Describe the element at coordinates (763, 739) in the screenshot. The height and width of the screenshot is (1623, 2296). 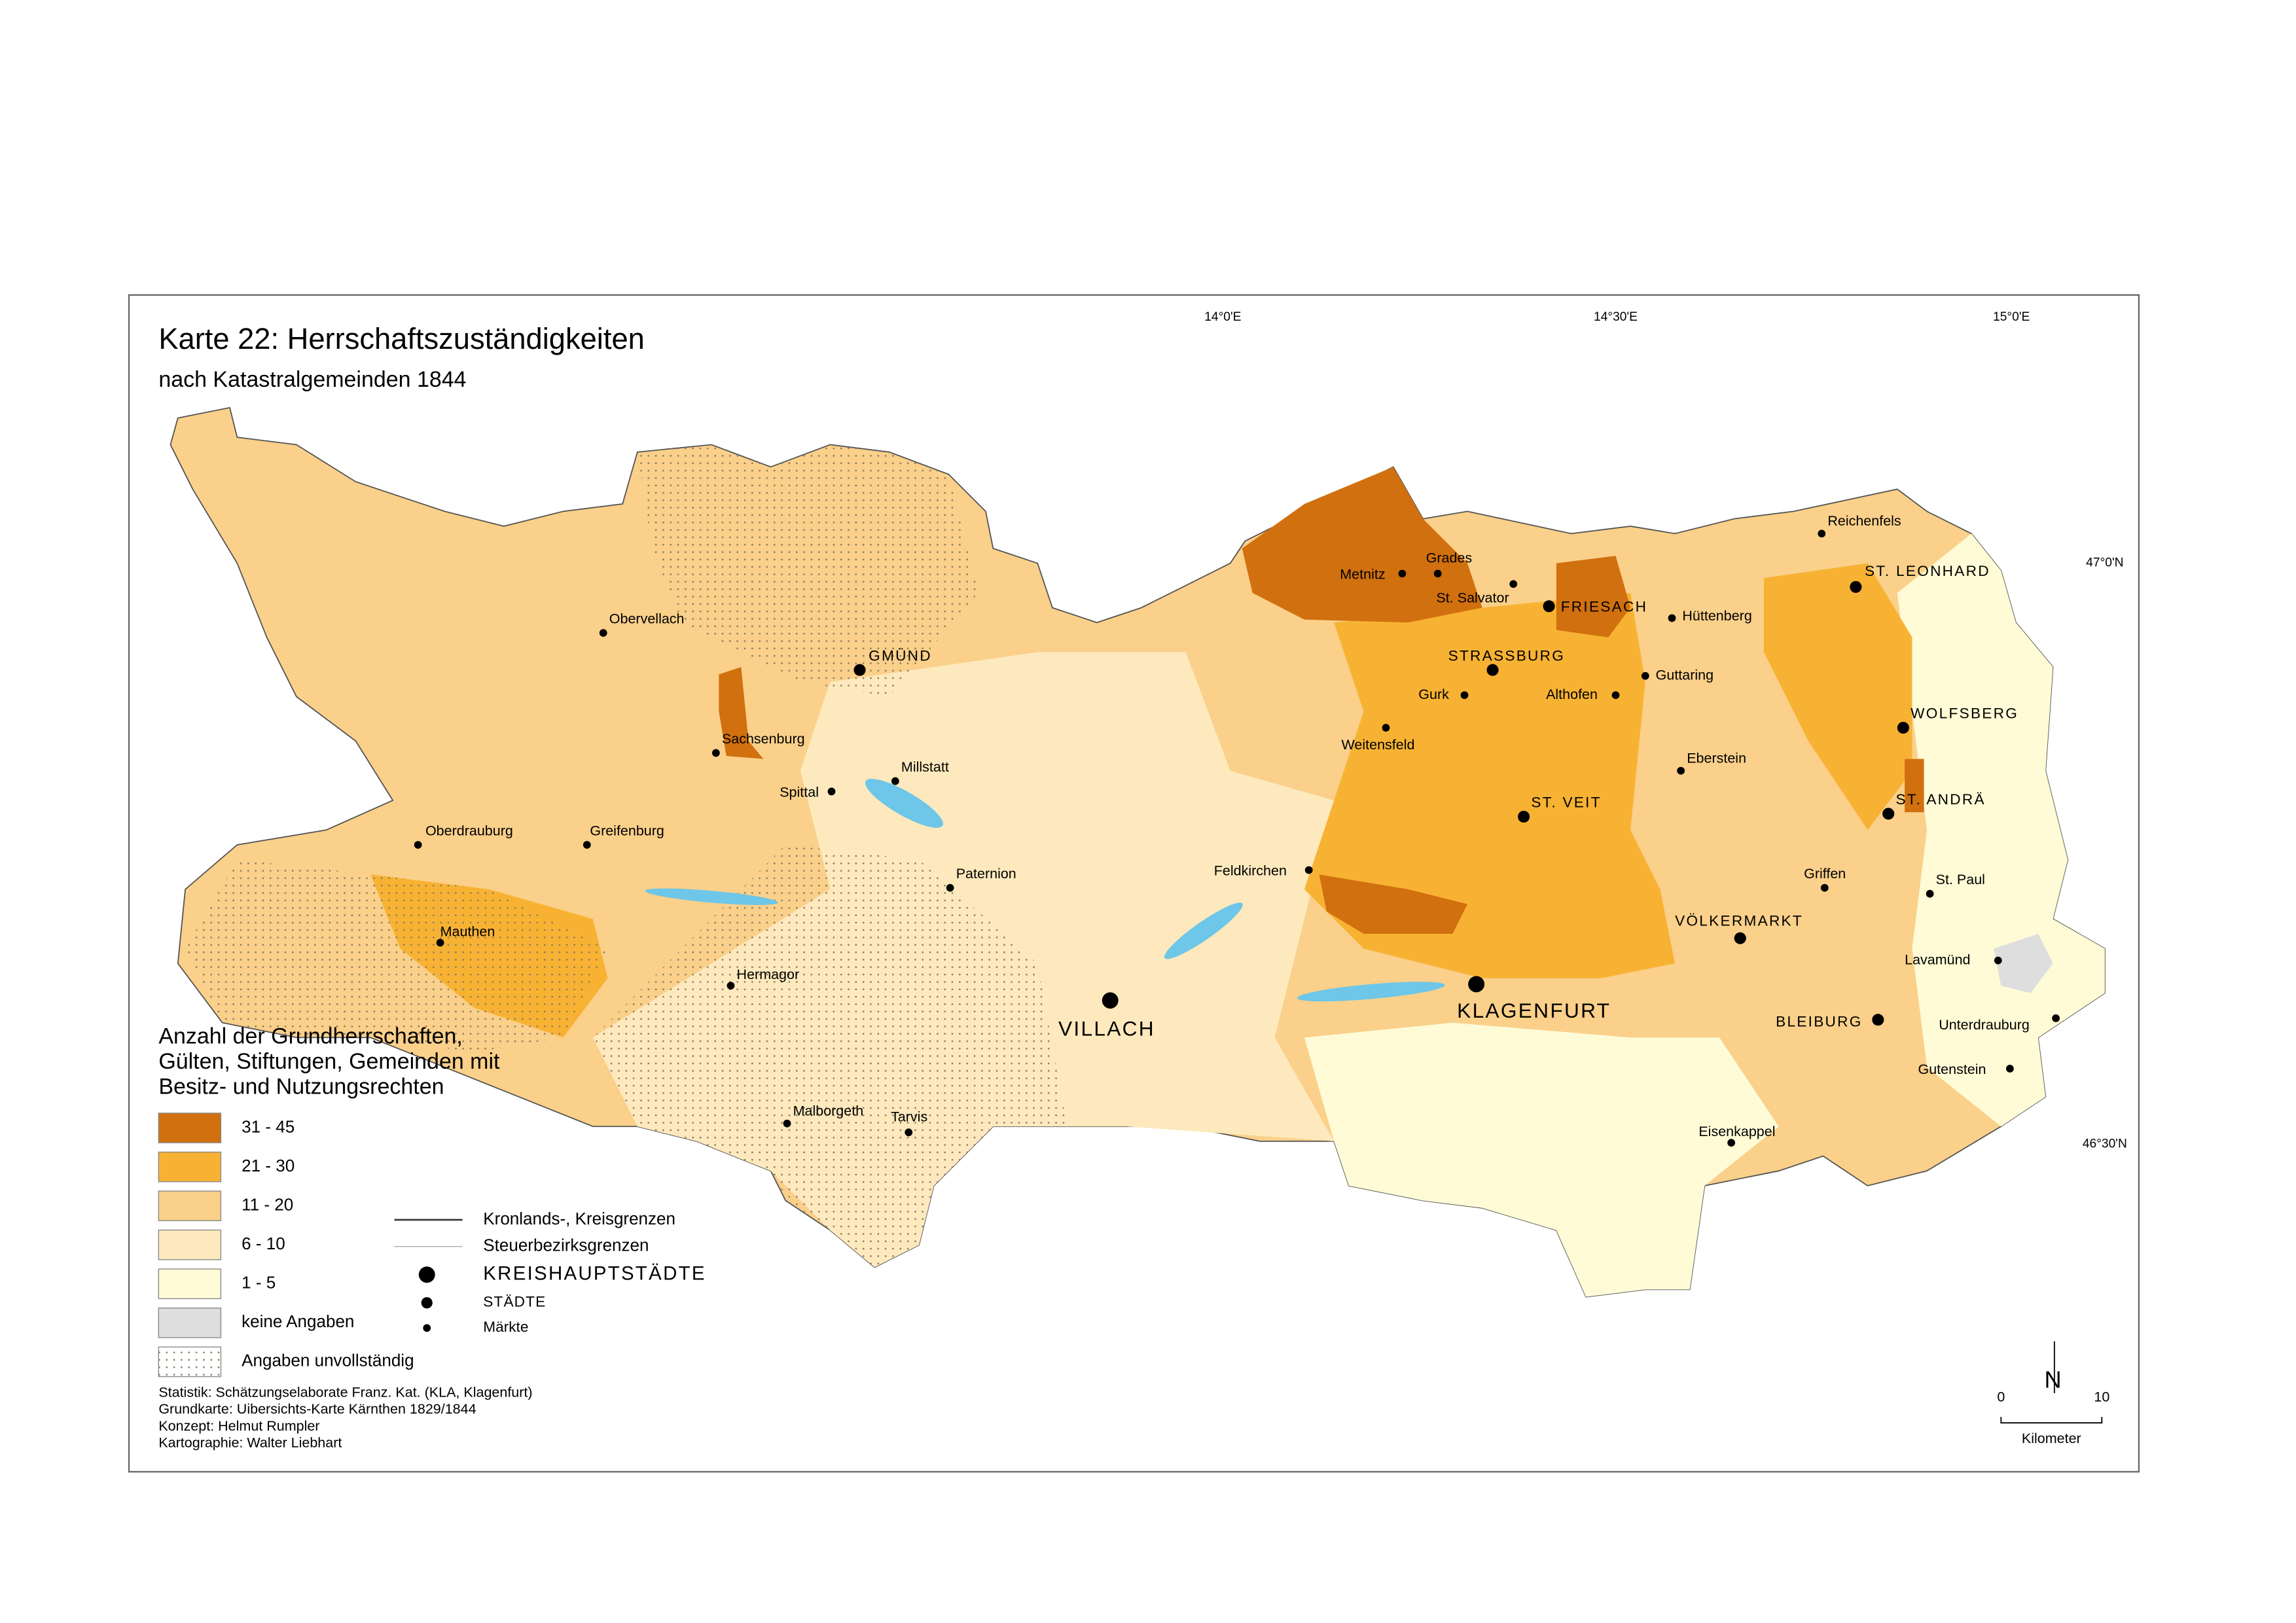
I see `place-label: Sachsenburg` at that location.